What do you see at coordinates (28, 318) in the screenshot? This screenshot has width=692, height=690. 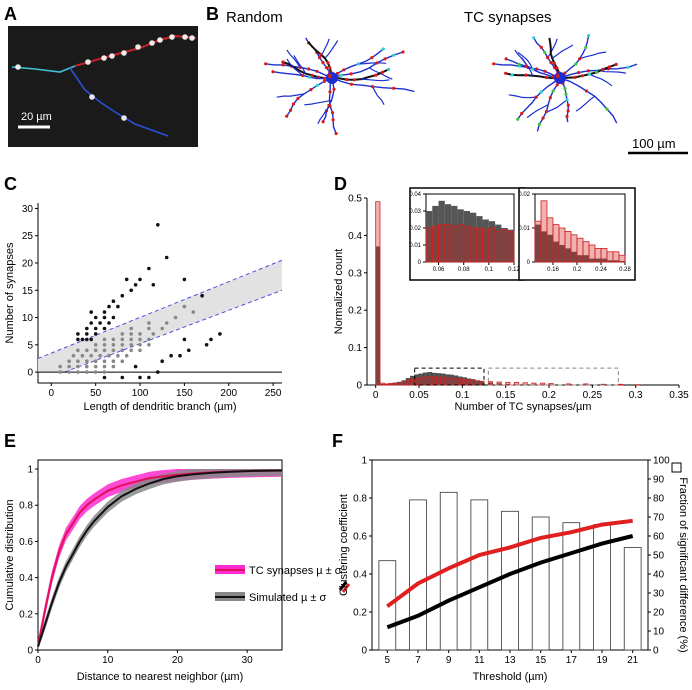 I see `y-tick-label: 10` at bounding box center [28, 318].